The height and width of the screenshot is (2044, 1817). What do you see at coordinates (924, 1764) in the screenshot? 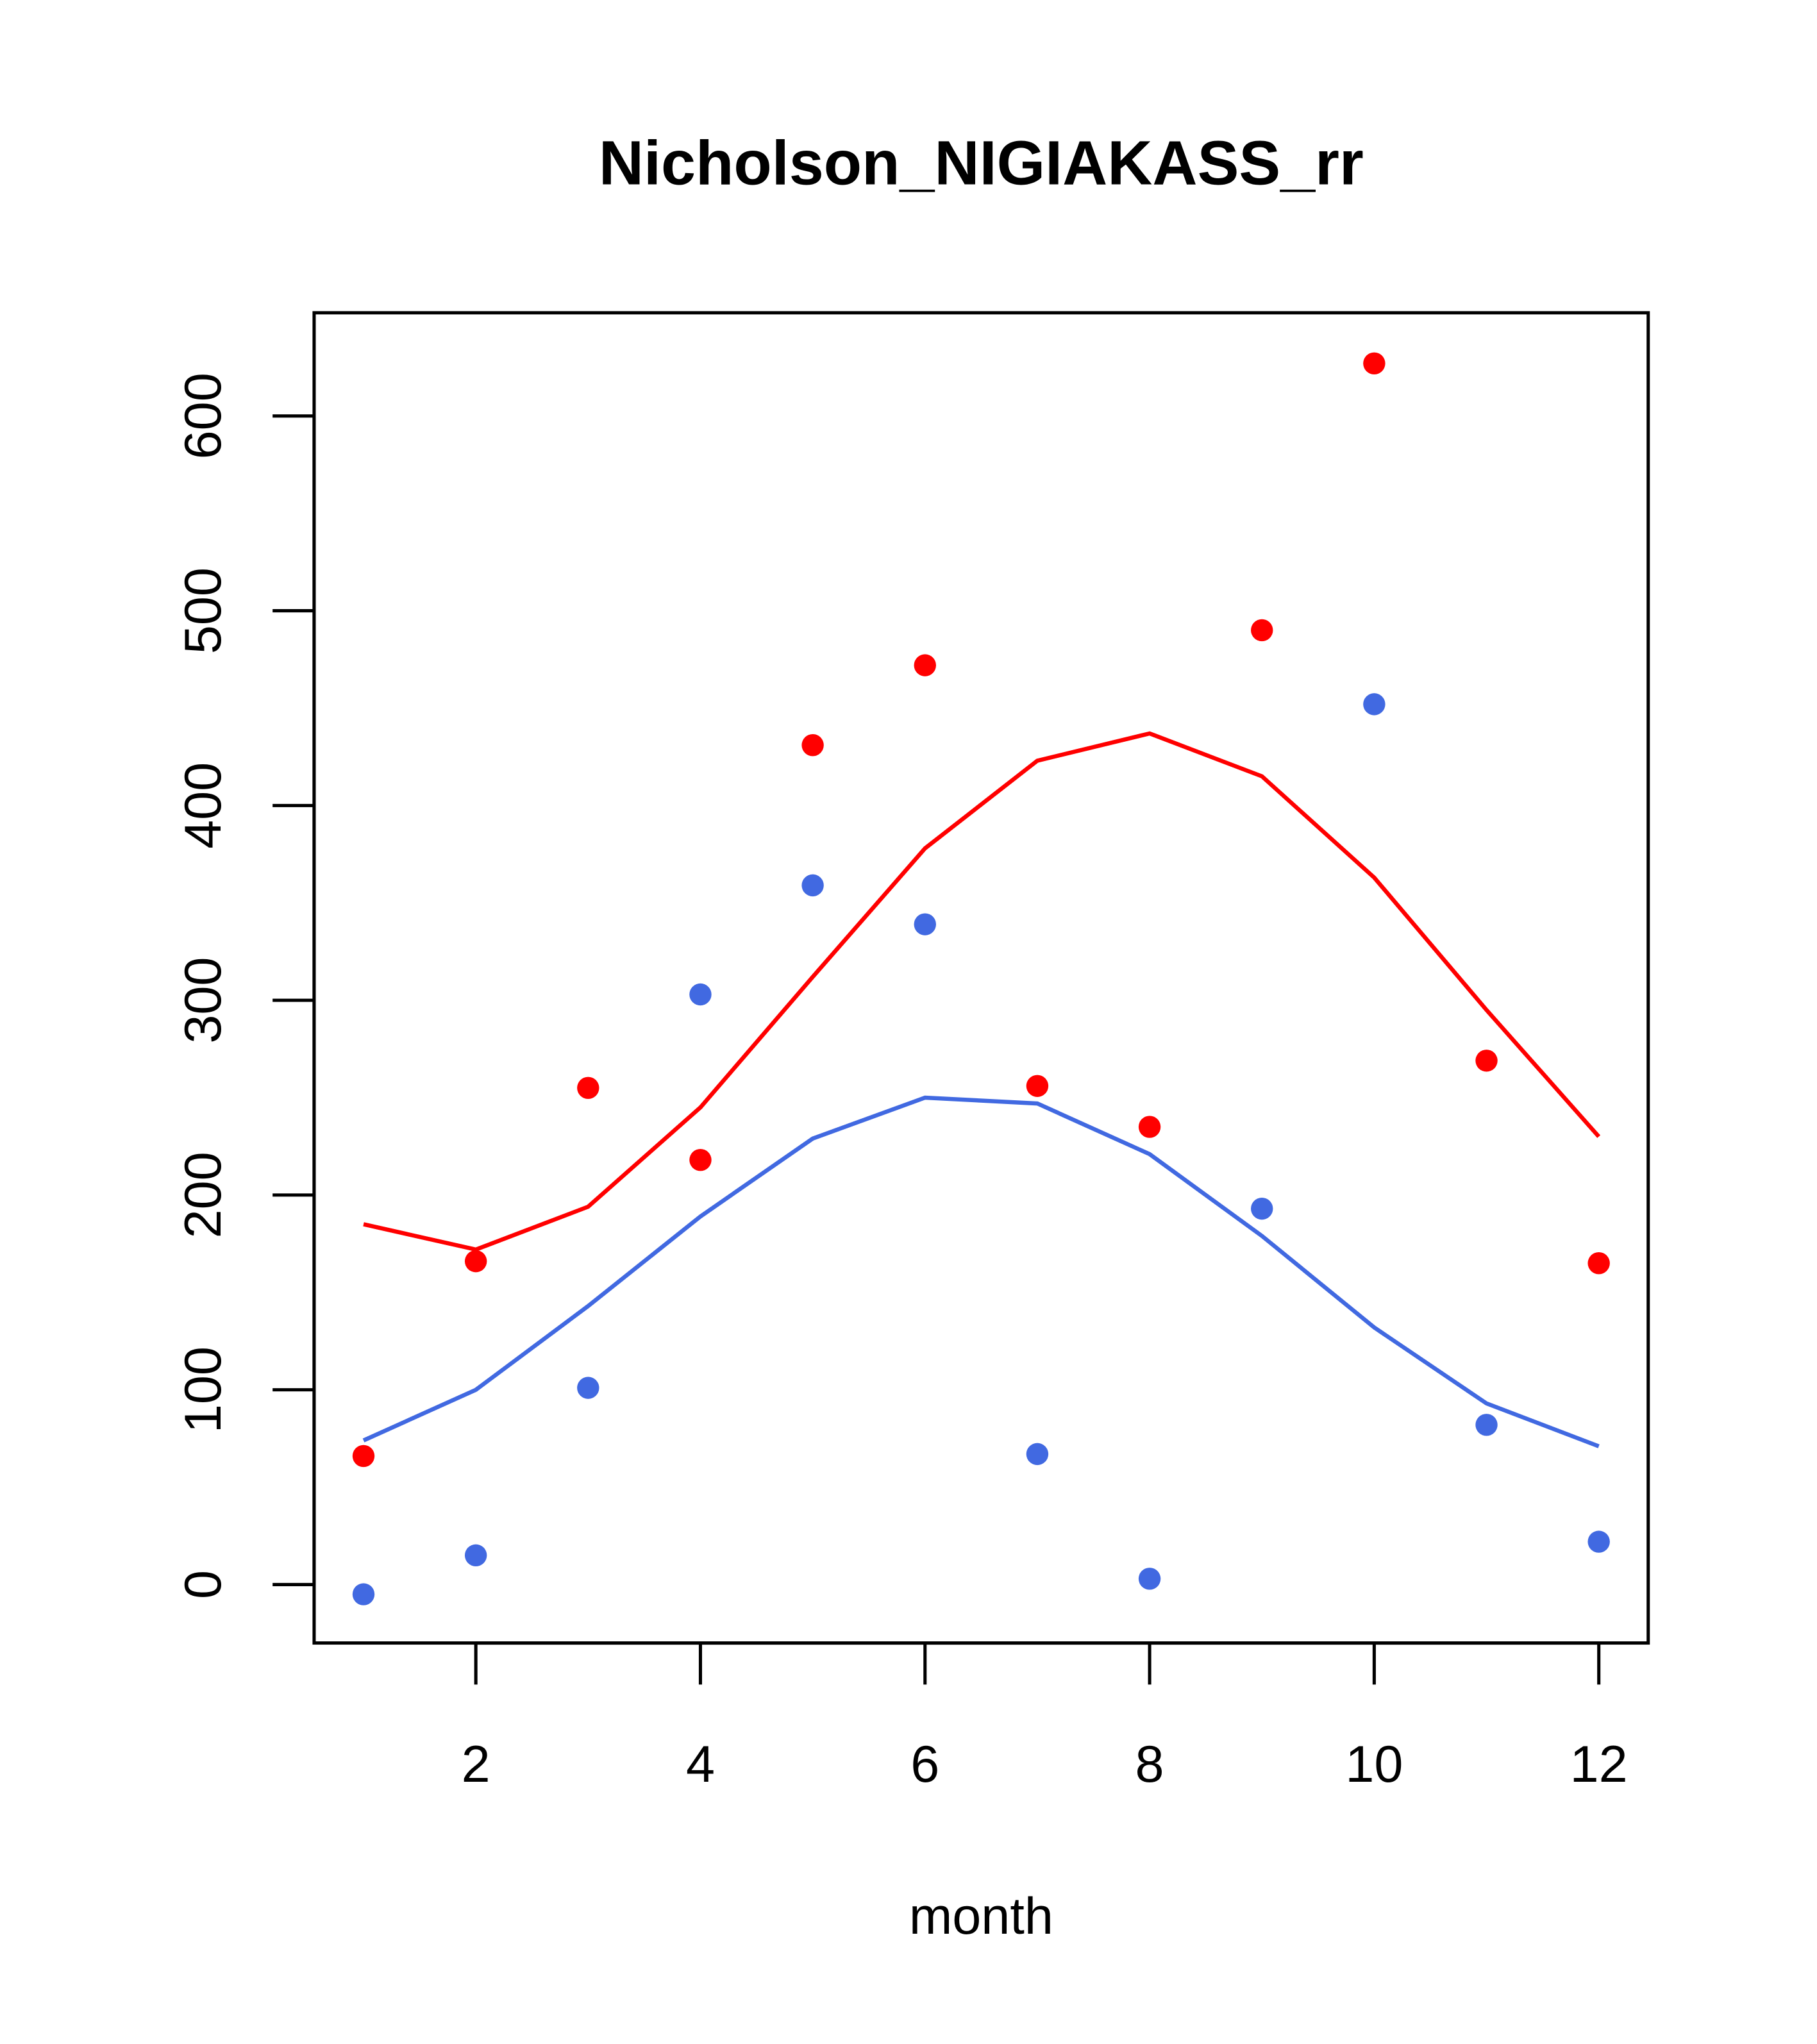
I see `x-tick-label: 6` at bounding box center [924, 1764].